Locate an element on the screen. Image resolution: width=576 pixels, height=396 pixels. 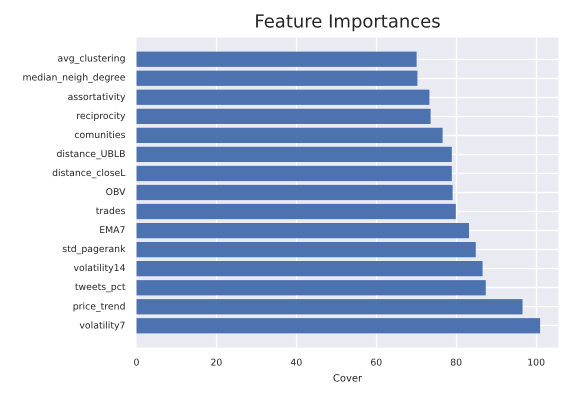
y-tick-label: comunities is located at coordinates (100, 135).